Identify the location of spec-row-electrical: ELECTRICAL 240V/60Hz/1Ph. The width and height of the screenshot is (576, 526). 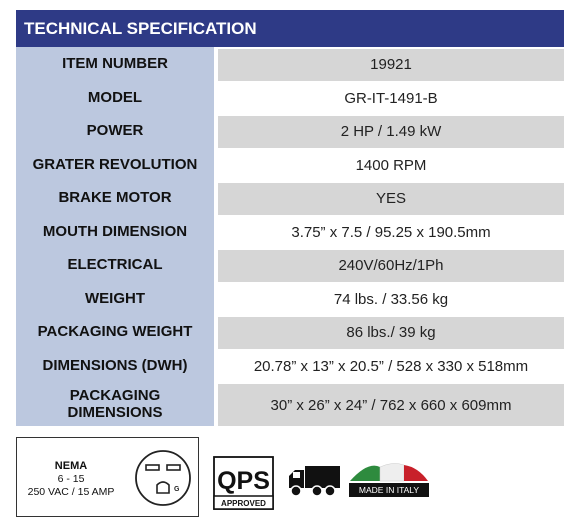
(290, 265).